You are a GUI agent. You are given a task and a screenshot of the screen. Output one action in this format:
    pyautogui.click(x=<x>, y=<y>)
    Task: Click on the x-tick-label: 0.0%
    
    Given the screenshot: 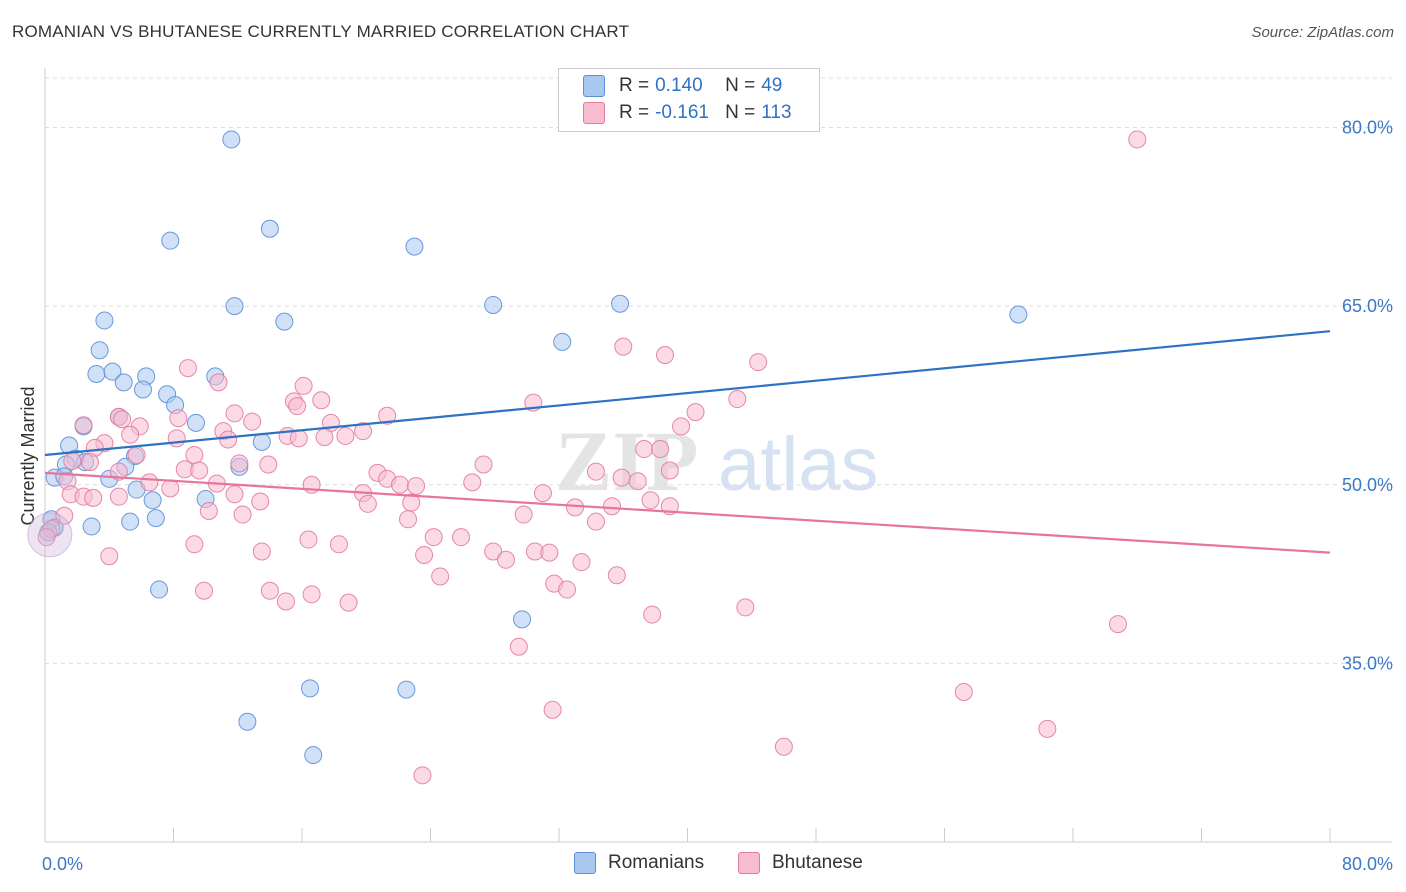 What is the action you would take?
    pyautogui.click(x=62, y=864)
    